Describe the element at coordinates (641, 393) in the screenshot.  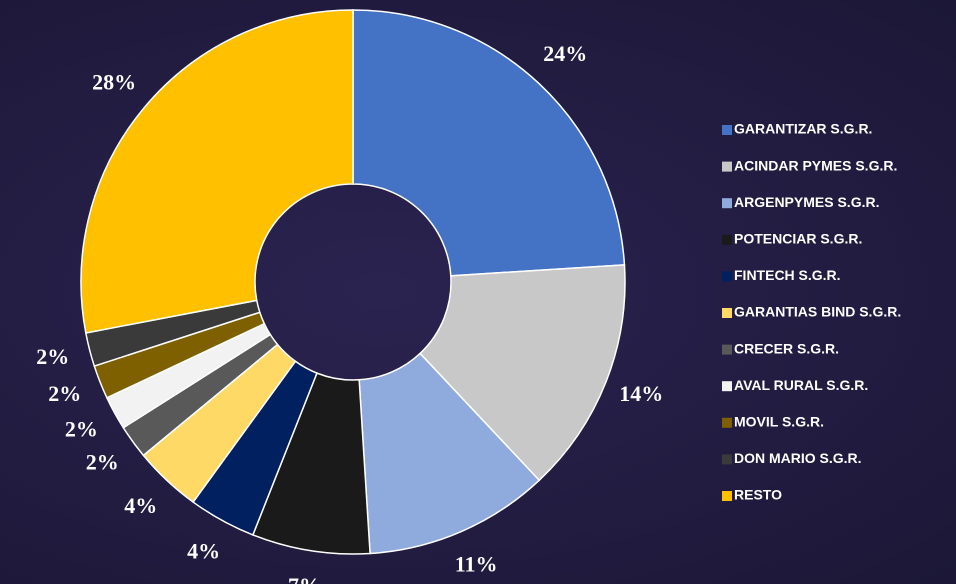
I see `data-label: 14%` at that location.